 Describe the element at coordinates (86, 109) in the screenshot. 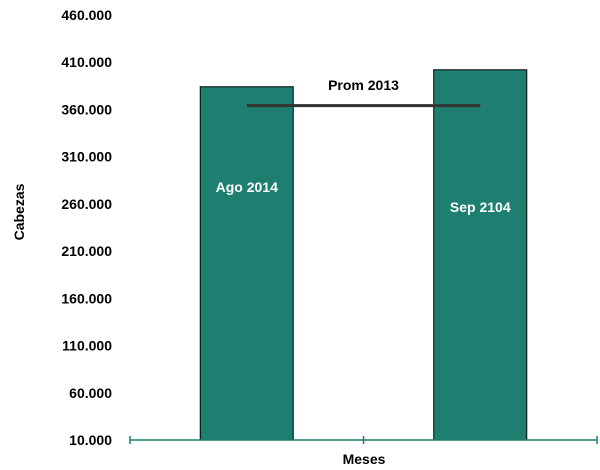

I see `y-tick-label: 360.000` at that location.